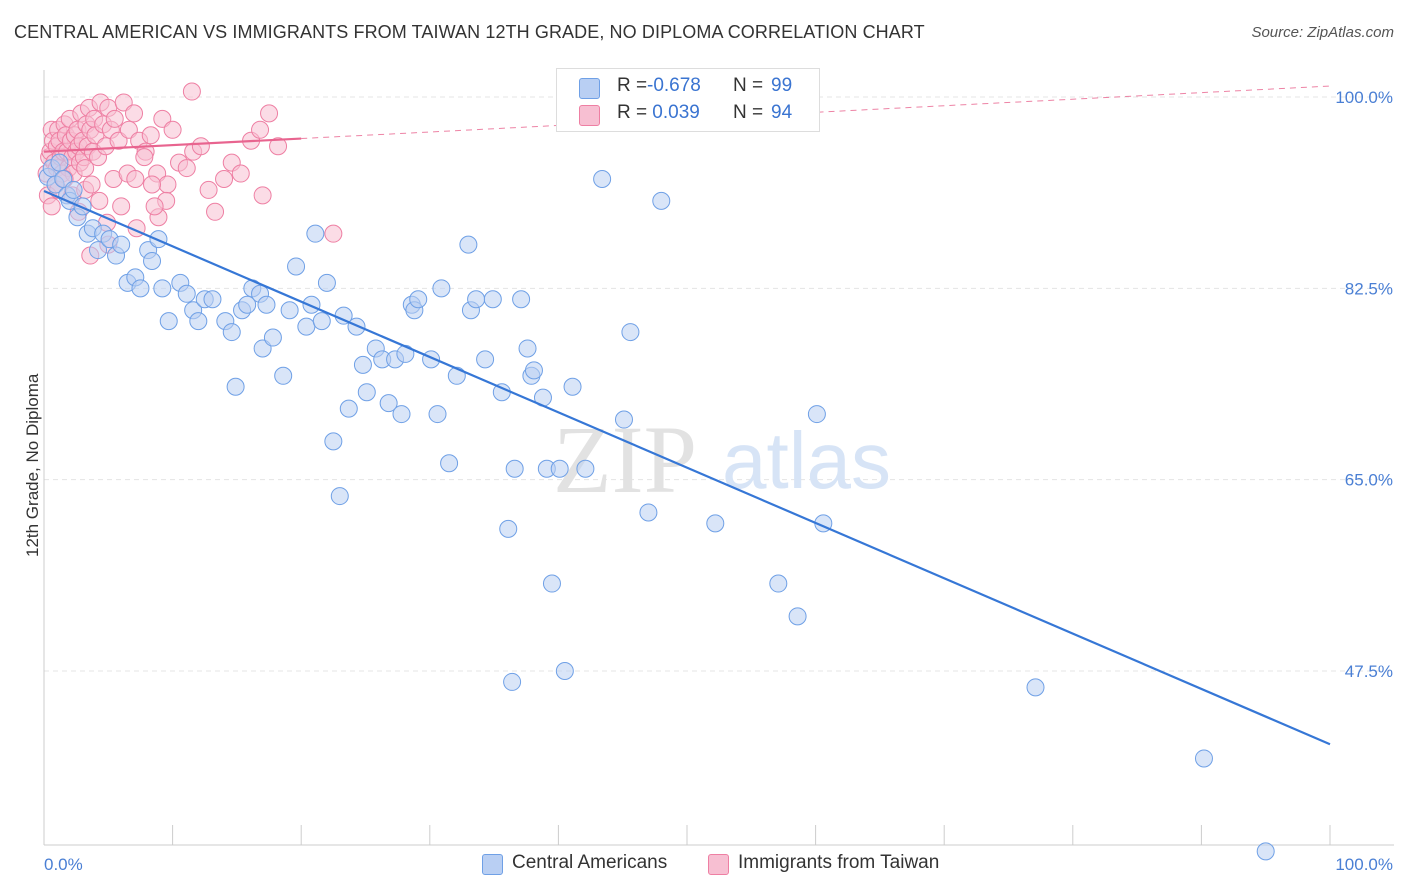  I want to click on legend-n-value: 99, so click(782, 85).